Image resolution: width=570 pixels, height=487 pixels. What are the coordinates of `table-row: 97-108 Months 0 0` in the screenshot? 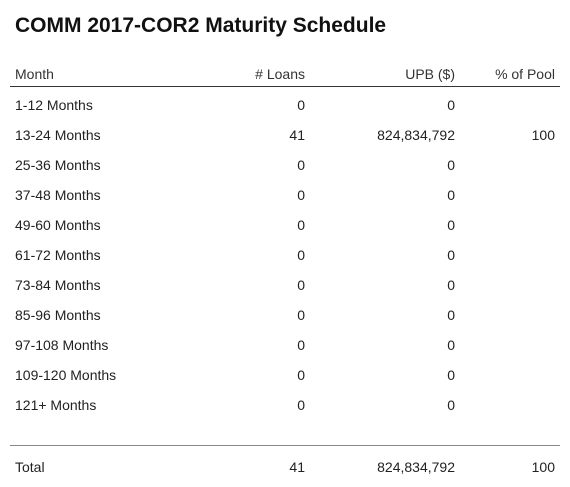 It's located at (285, 345).